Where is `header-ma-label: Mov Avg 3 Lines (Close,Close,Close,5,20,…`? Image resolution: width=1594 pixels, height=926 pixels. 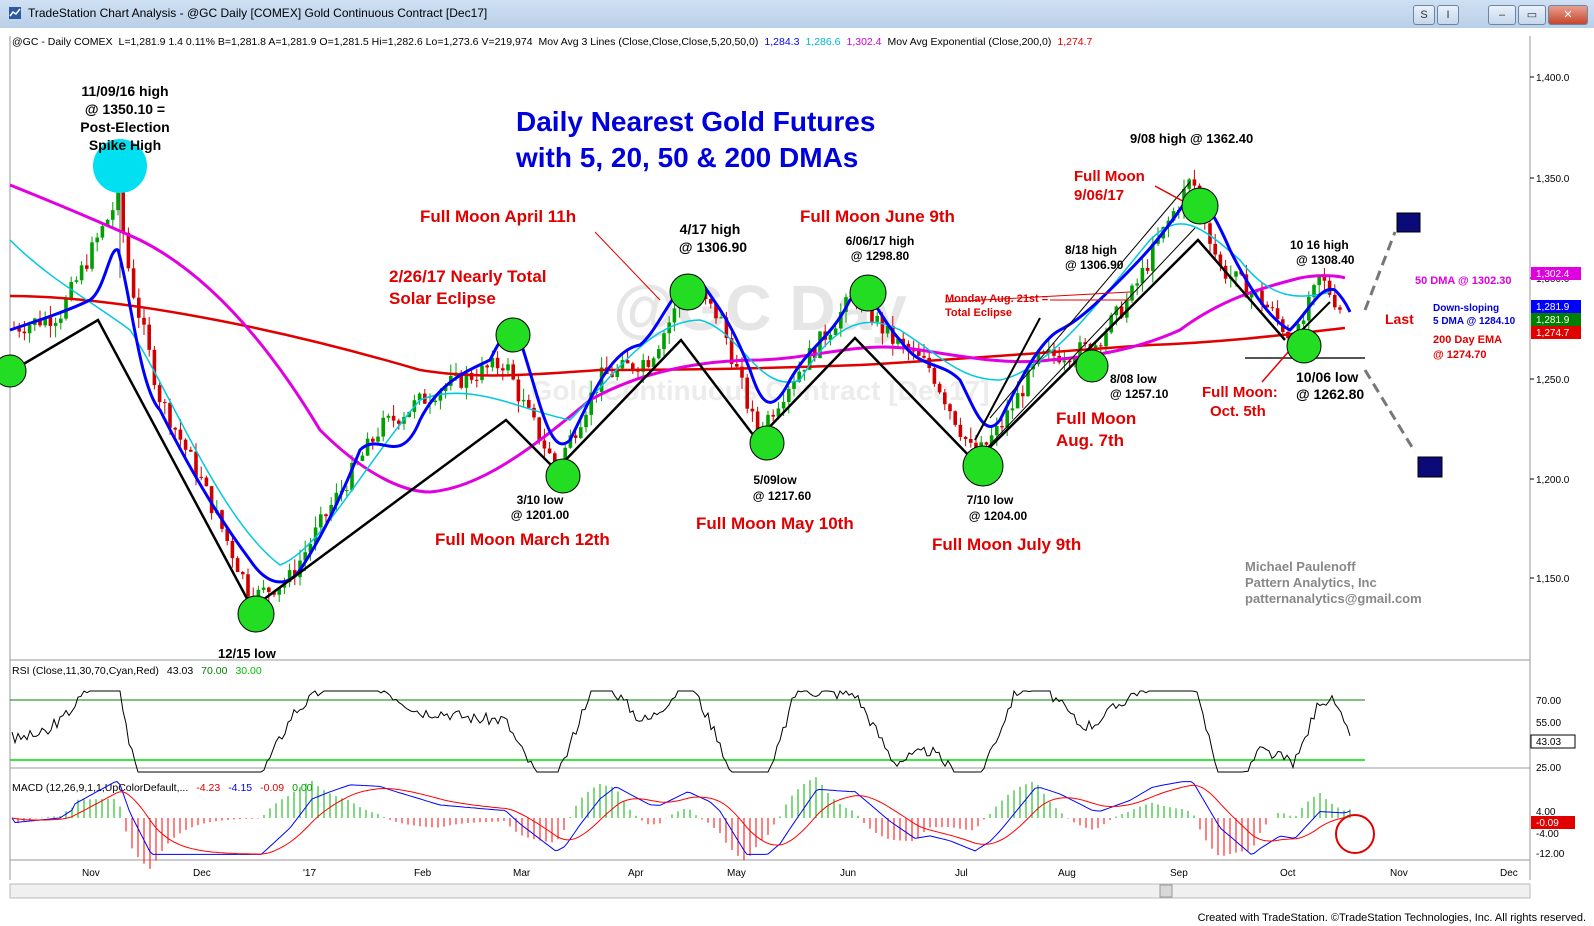 header-ma-label: Mov Avg 3 Lines (Close,Close,Close,5,20,… is located at coordinates (649, 42).